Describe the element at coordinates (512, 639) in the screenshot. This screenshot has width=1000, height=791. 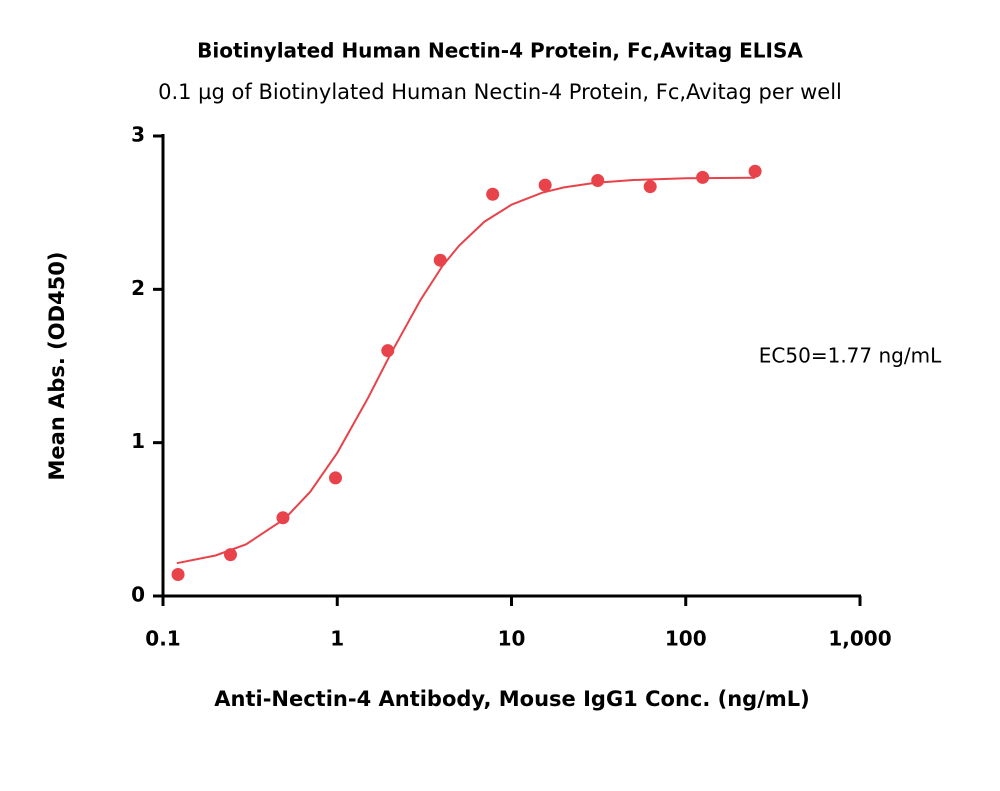
I see `x-tick-label: 10` at that location.